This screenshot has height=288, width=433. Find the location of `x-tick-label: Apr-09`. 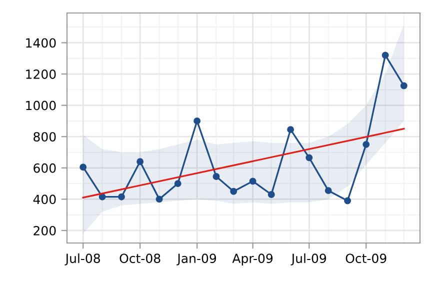

x-tick-label: Apr-09 is located at coordinates (252, 260).